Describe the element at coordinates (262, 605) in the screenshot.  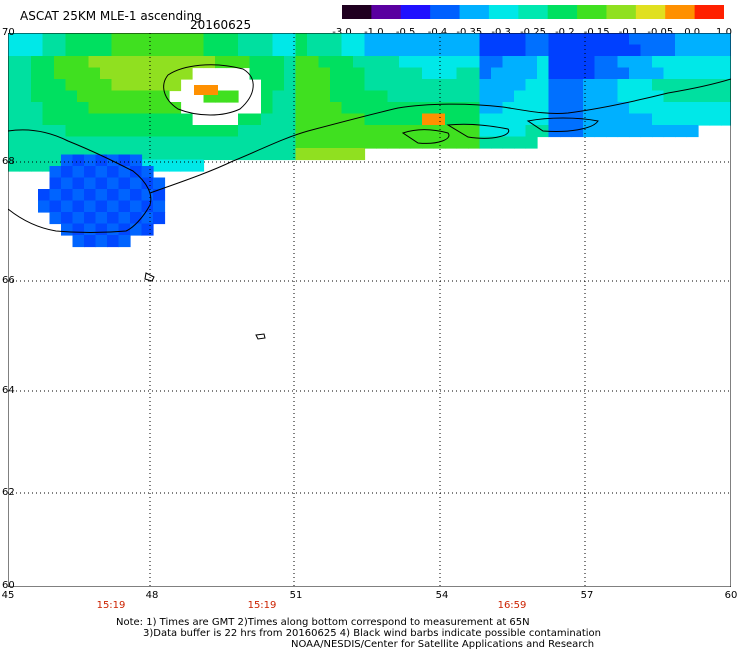
I see `time-label-2: 15:19` at that location.